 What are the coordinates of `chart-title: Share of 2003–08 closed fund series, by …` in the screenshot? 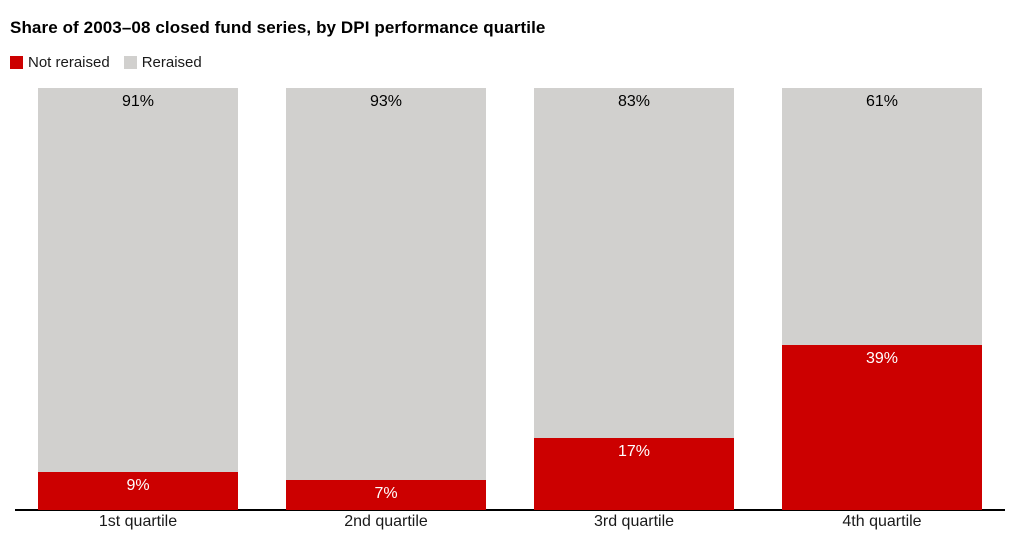 It's located at (278, 27).